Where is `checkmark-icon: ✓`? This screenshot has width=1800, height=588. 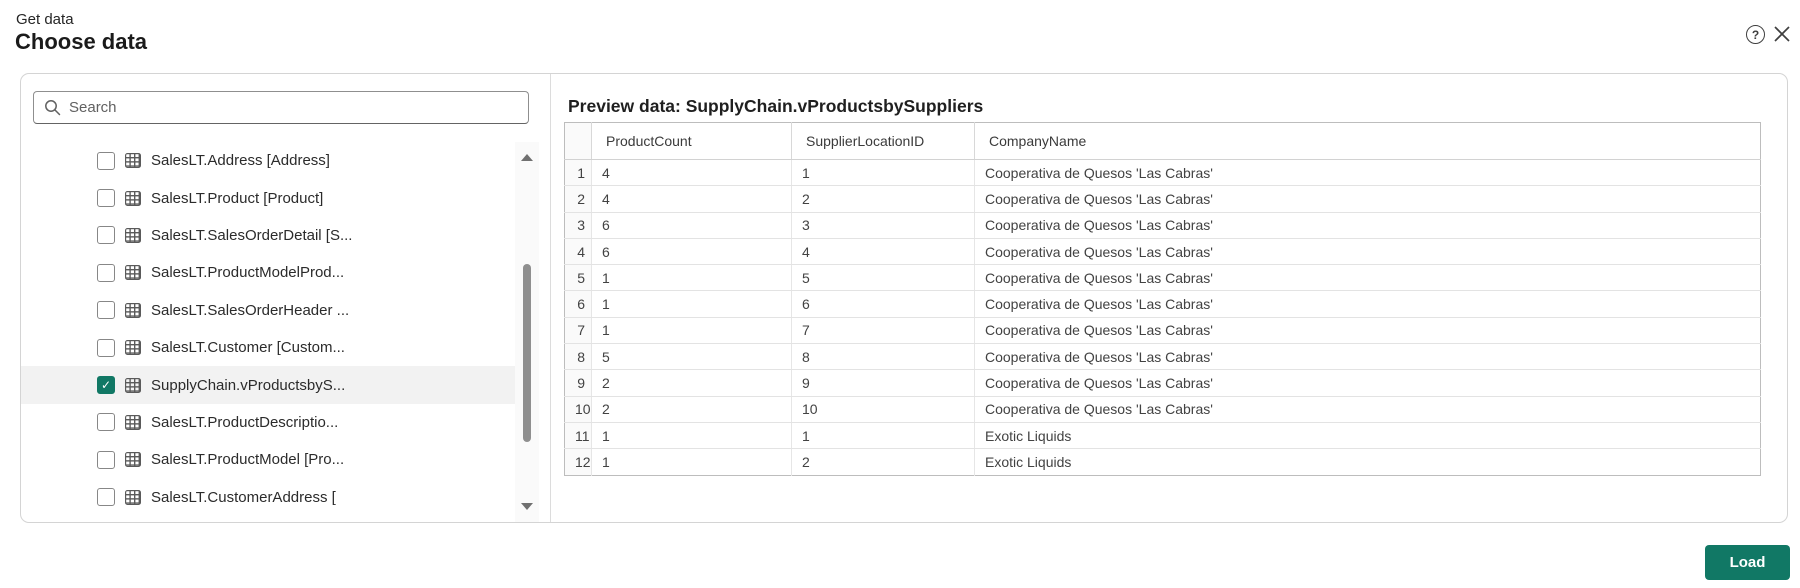
checkmark-icon: ✓ is located at coordinates (106, 385).